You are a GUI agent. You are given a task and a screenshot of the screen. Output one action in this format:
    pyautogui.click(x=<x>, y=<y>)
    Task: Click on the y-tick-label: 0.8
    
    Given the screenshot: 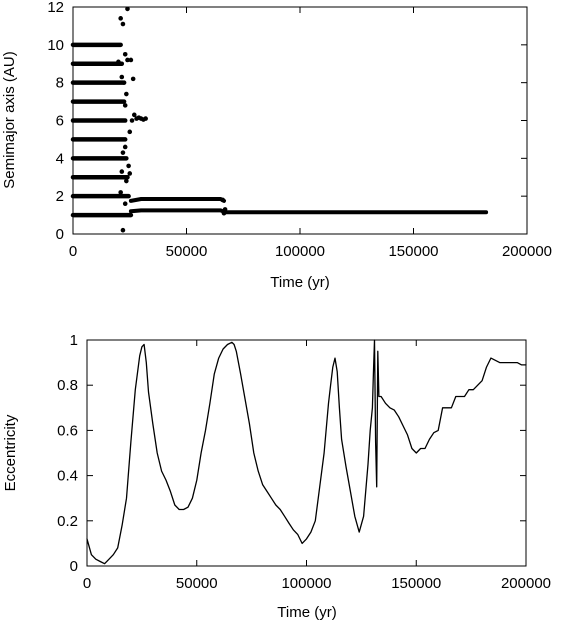 What is the action you would take?
    pyautogui.click(x=67, y=385)
    